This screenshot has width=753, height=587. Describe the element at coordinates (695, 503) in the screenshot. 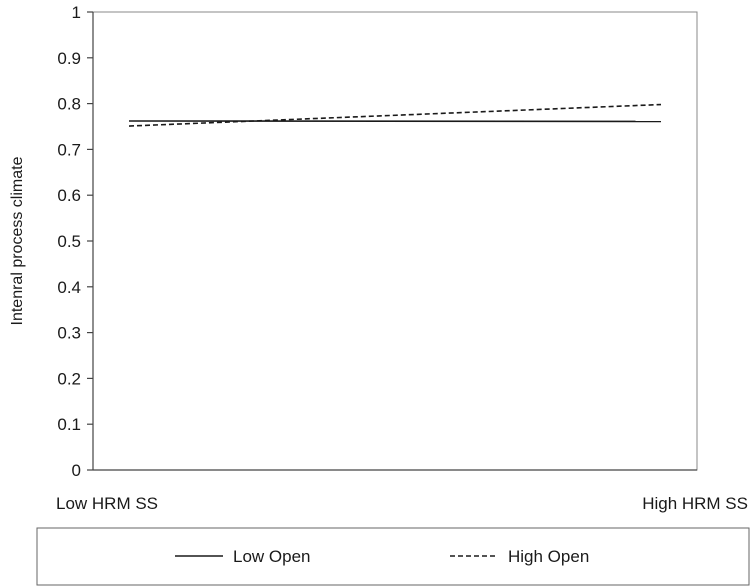

I see `x-tick-label: High HRM SS` at that location.